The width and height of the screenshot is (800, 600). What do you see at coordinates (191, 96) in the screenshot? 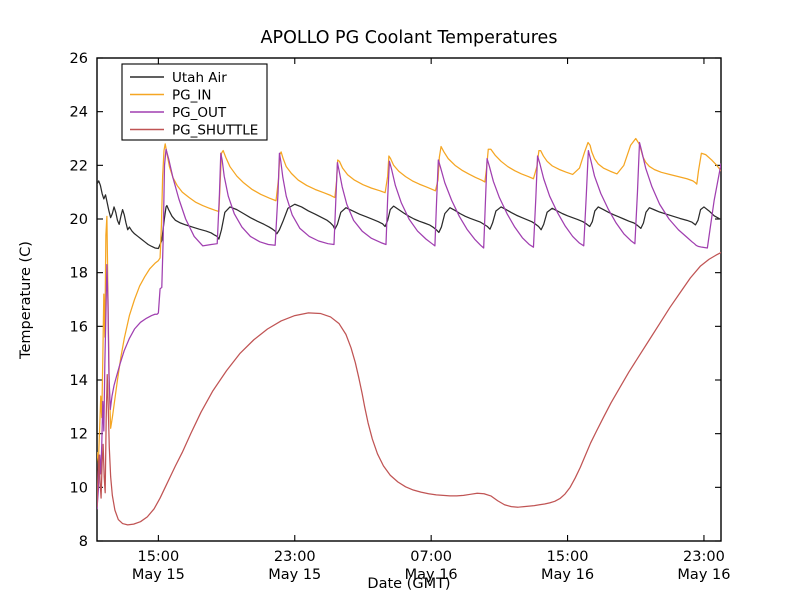
I see `legend-label-pg-in: PG_IN` at bounding box center [191, 96].